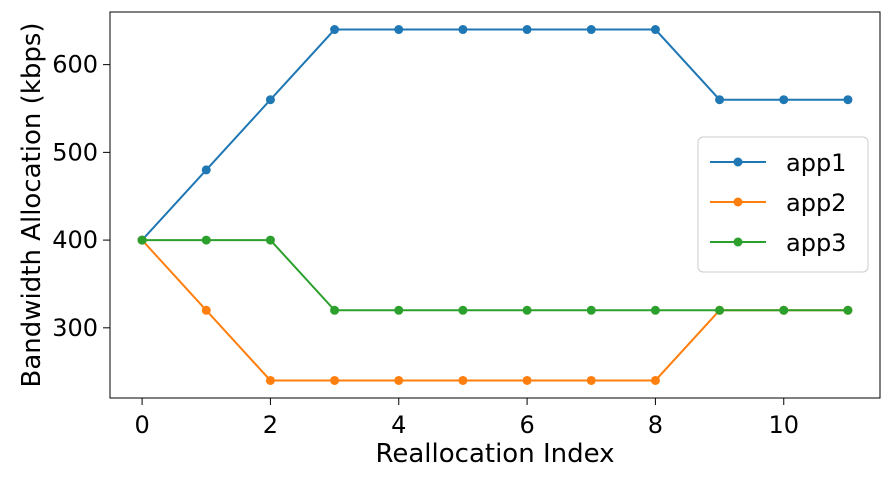 The height and width of the screenshot is (478, 891). Describe the element at coordinates (32, 204) in the screenshot. I see `y-axis-label: Bandwidth Allocation (kbps)` at that location.